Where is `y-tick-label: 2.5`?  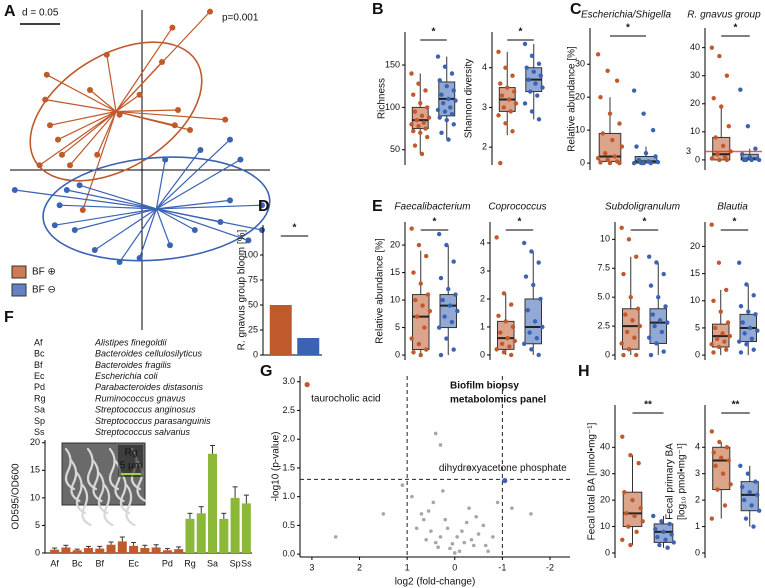
y-tick-label: 2.5 is located at coordinates (288, 410).